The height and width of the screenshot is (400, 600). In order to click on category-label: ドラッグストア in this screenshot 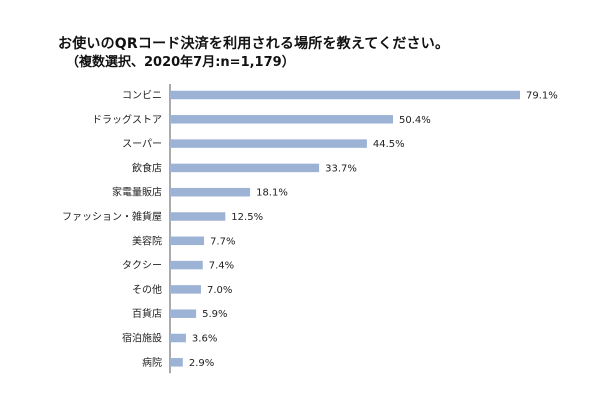, I will do `click(127, 119)`.